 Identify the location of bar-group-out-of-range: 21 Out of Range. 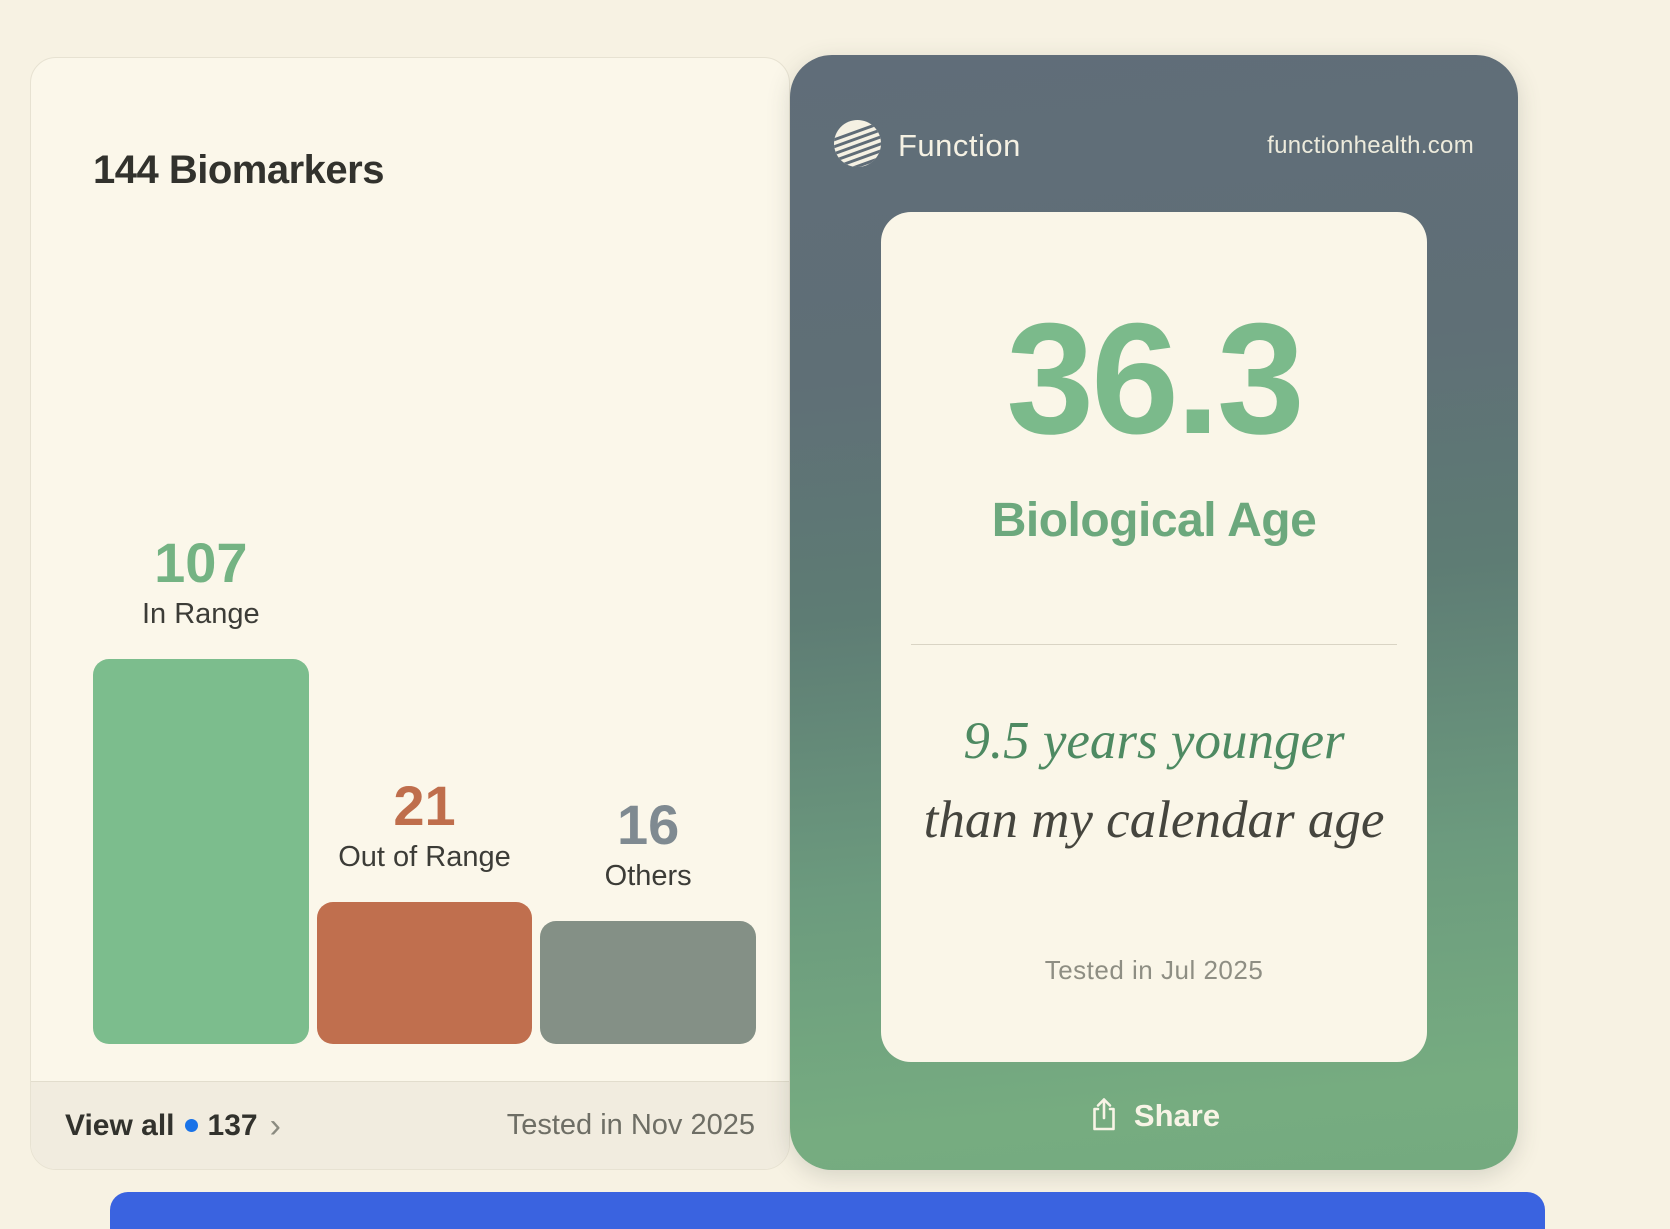
(424, 909).